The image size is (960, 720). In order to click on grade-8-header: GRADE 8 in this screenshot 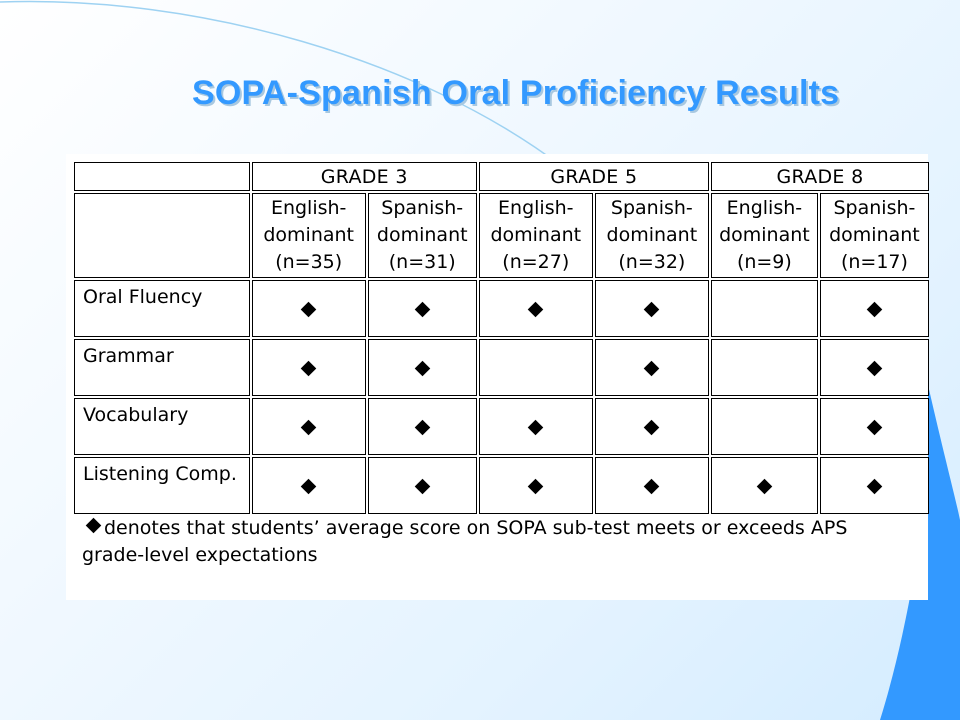, I will do `click(819, 176)`.